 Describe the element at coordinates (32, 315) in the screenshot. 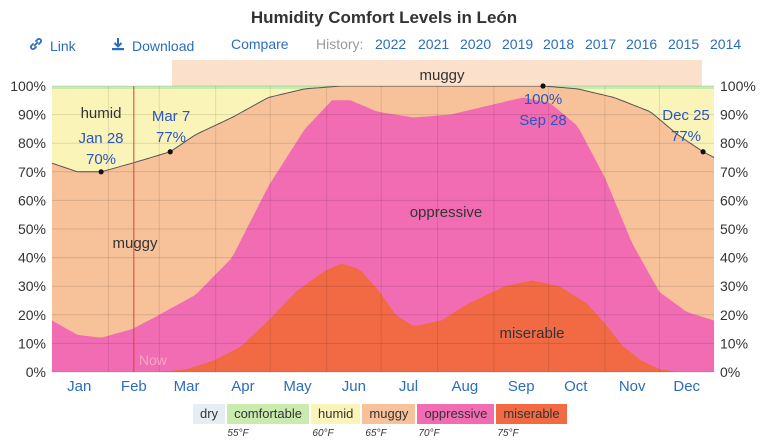

I see `y-tick-label-left: 20%` at that location.